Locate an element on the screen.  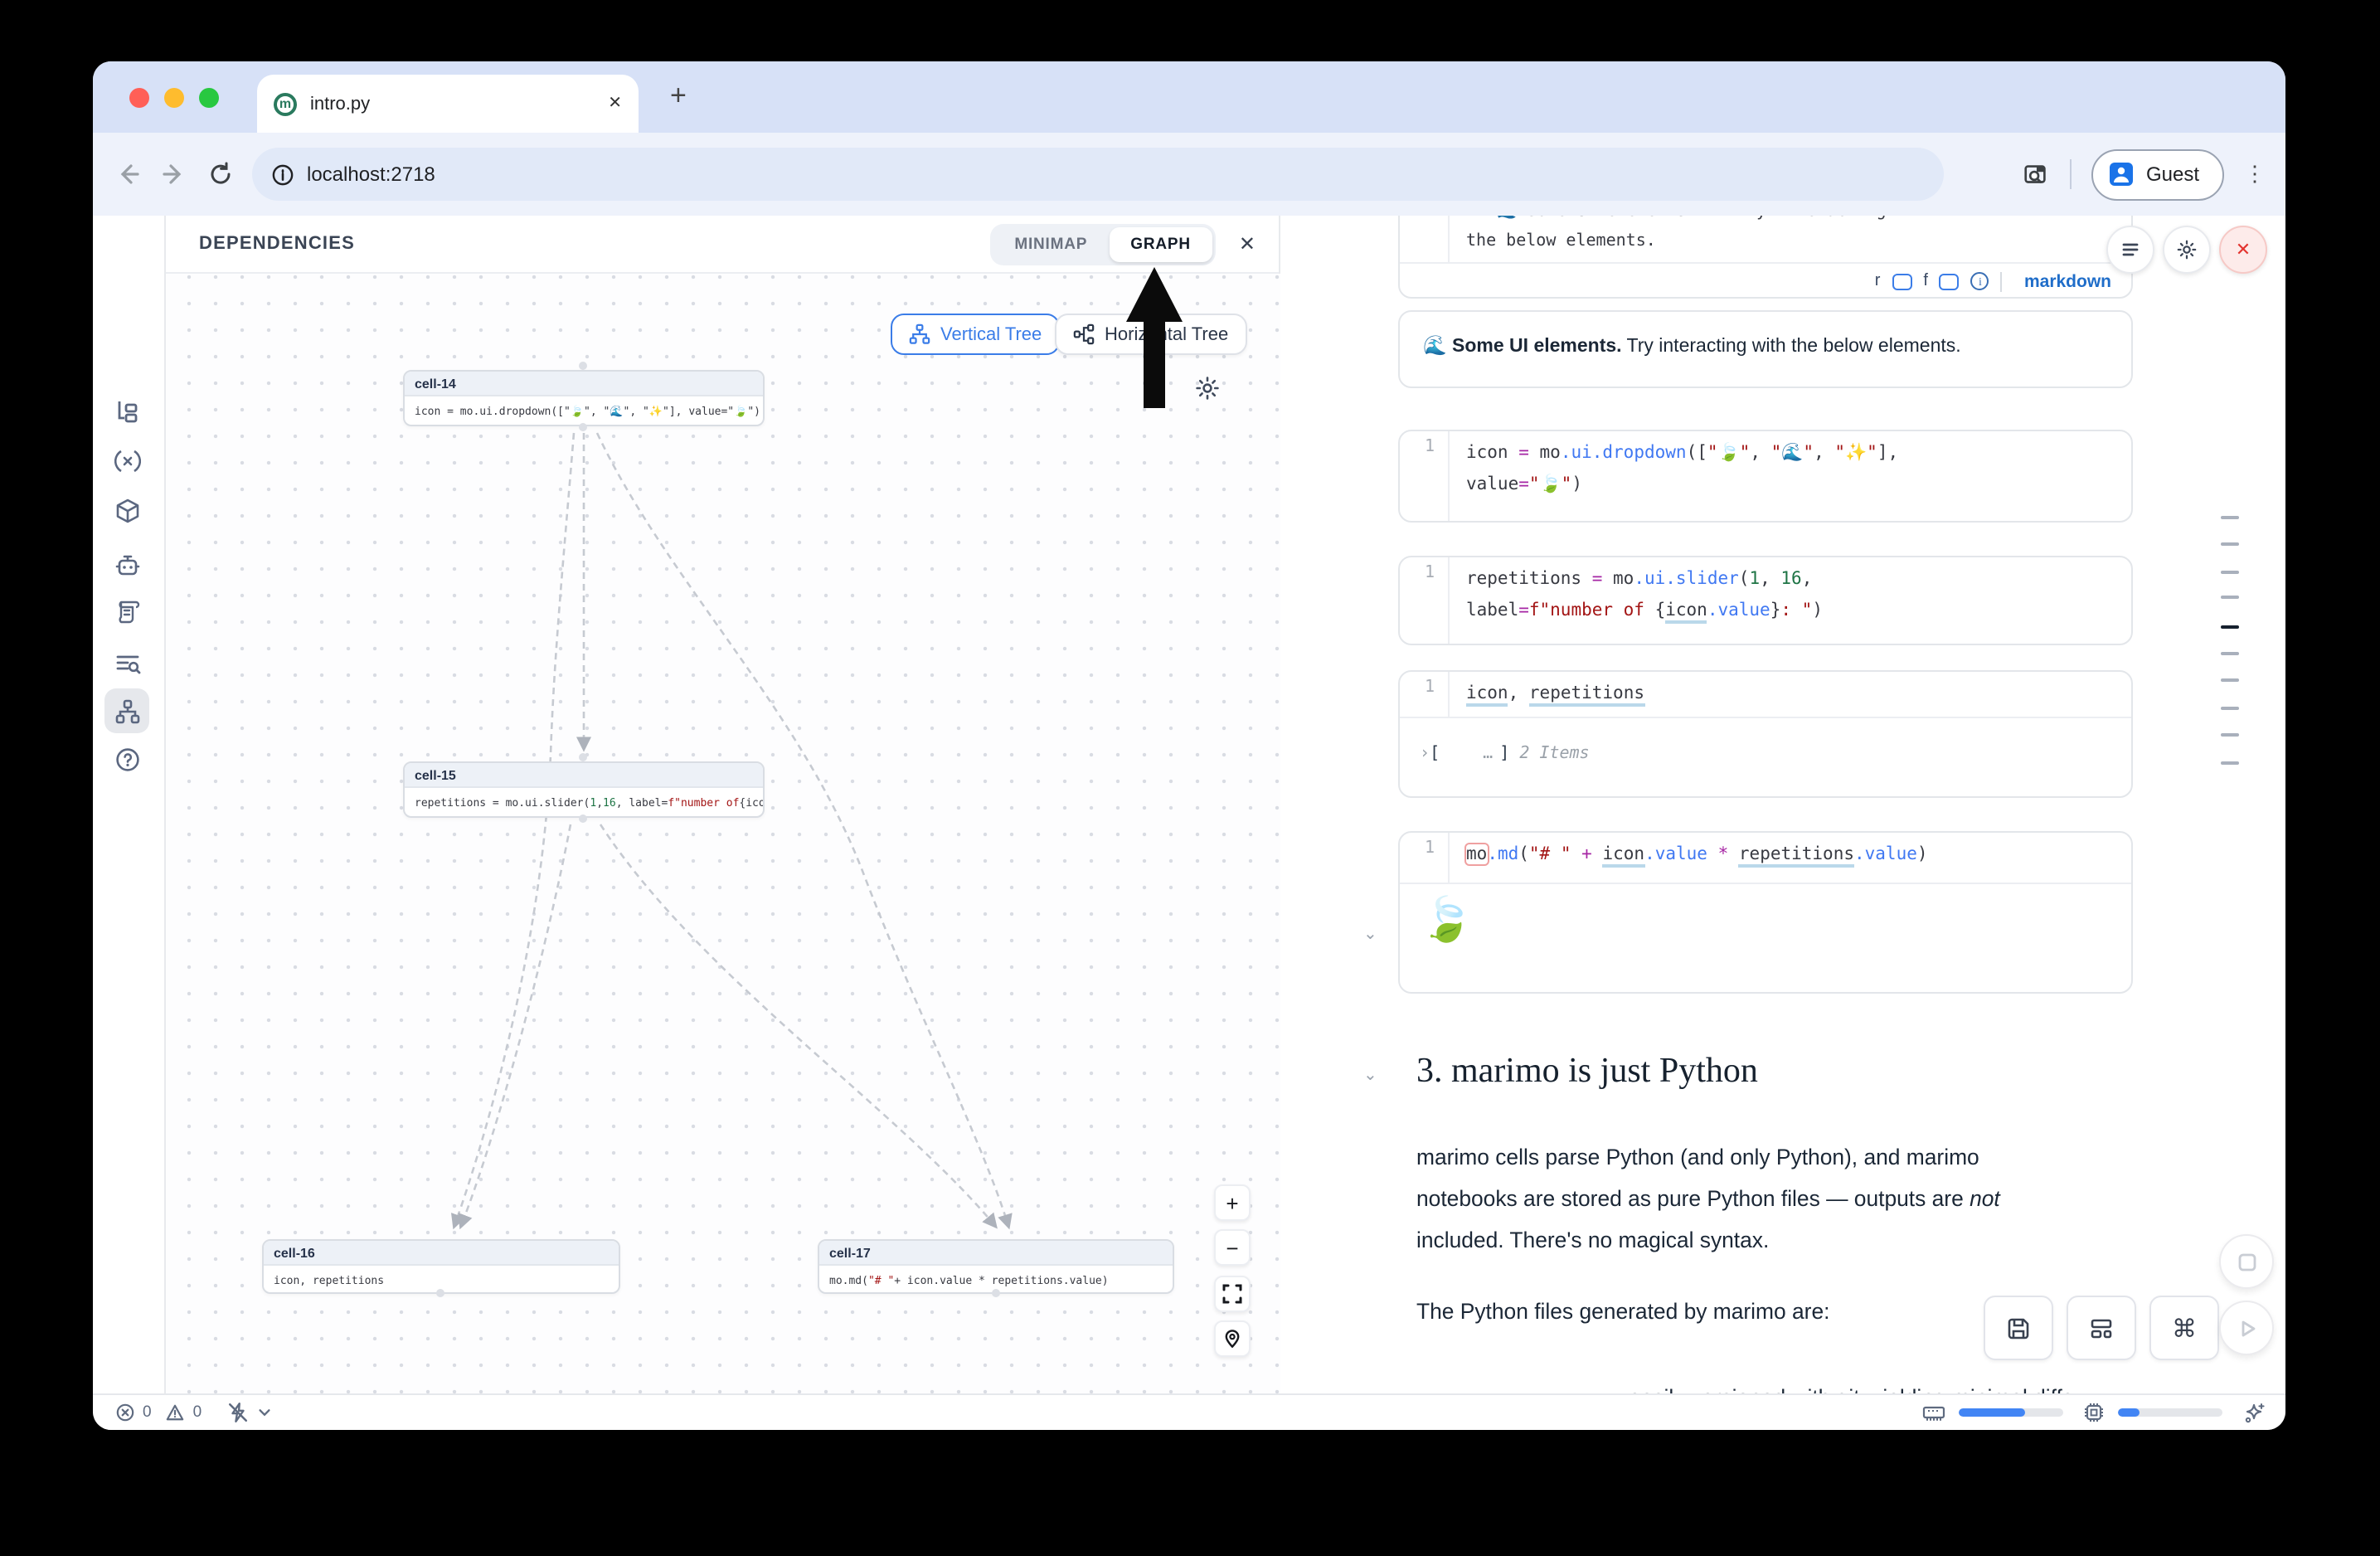
cell-info-icon: i is located at coordinates (1979, 281).